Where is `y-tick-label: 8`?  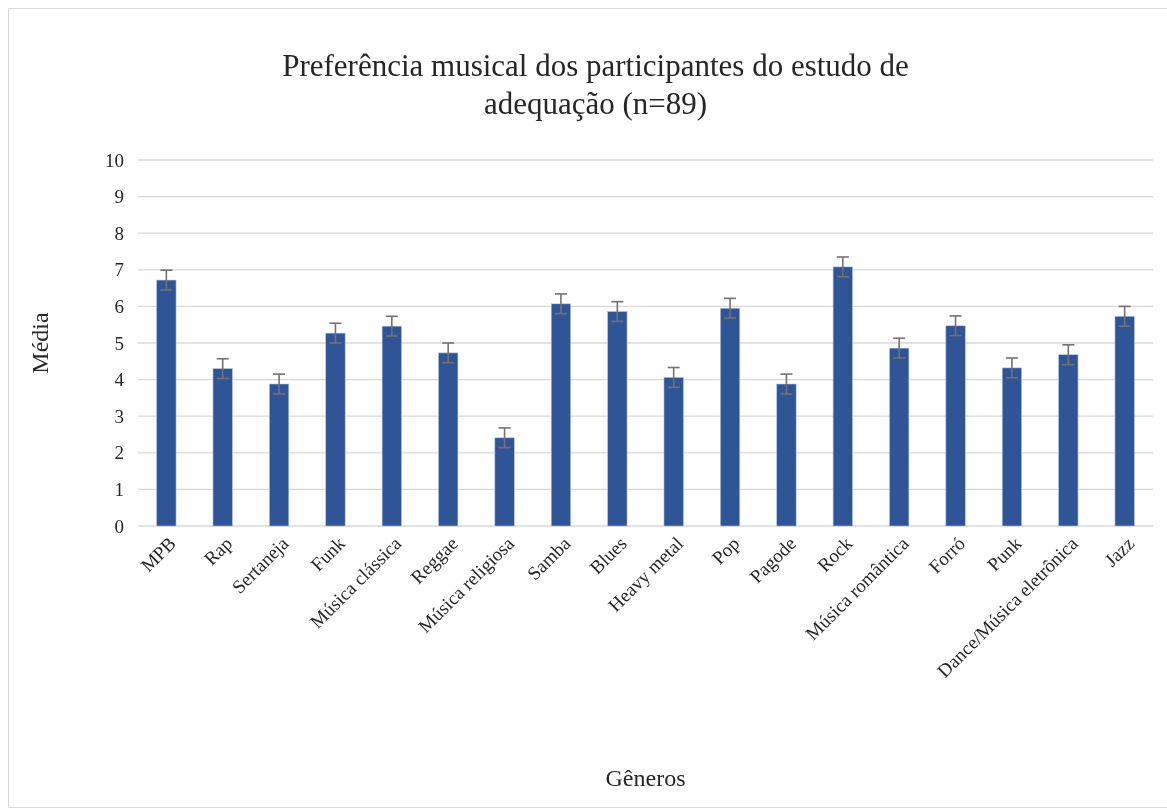
y-tick-label: 8 is located at coordinates (119, 233).